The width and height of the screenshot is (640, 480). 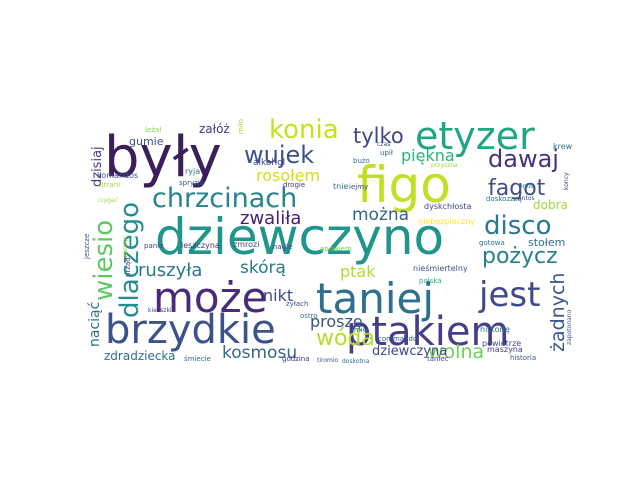 I want to click on word: ptak, so click(x=358, y=271).